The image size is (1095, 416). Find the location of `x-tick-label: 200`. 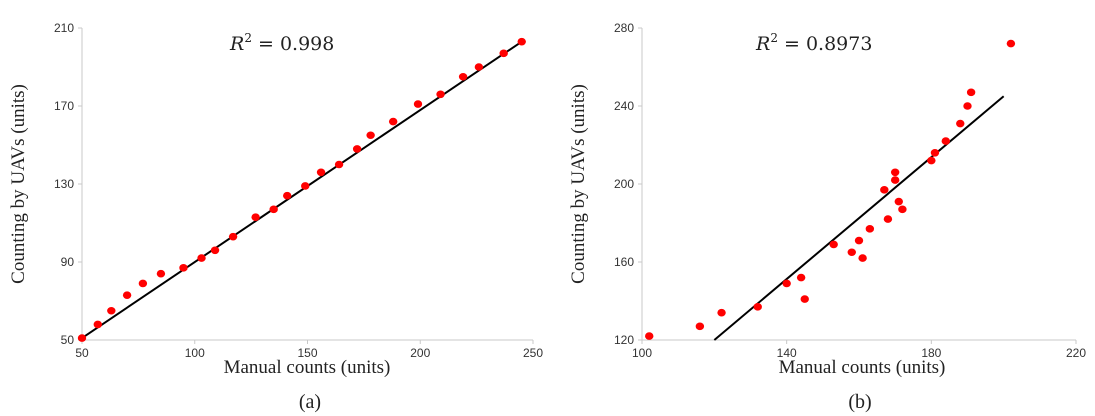

x-tick-label: 200 is located at coordinates (420, 353).